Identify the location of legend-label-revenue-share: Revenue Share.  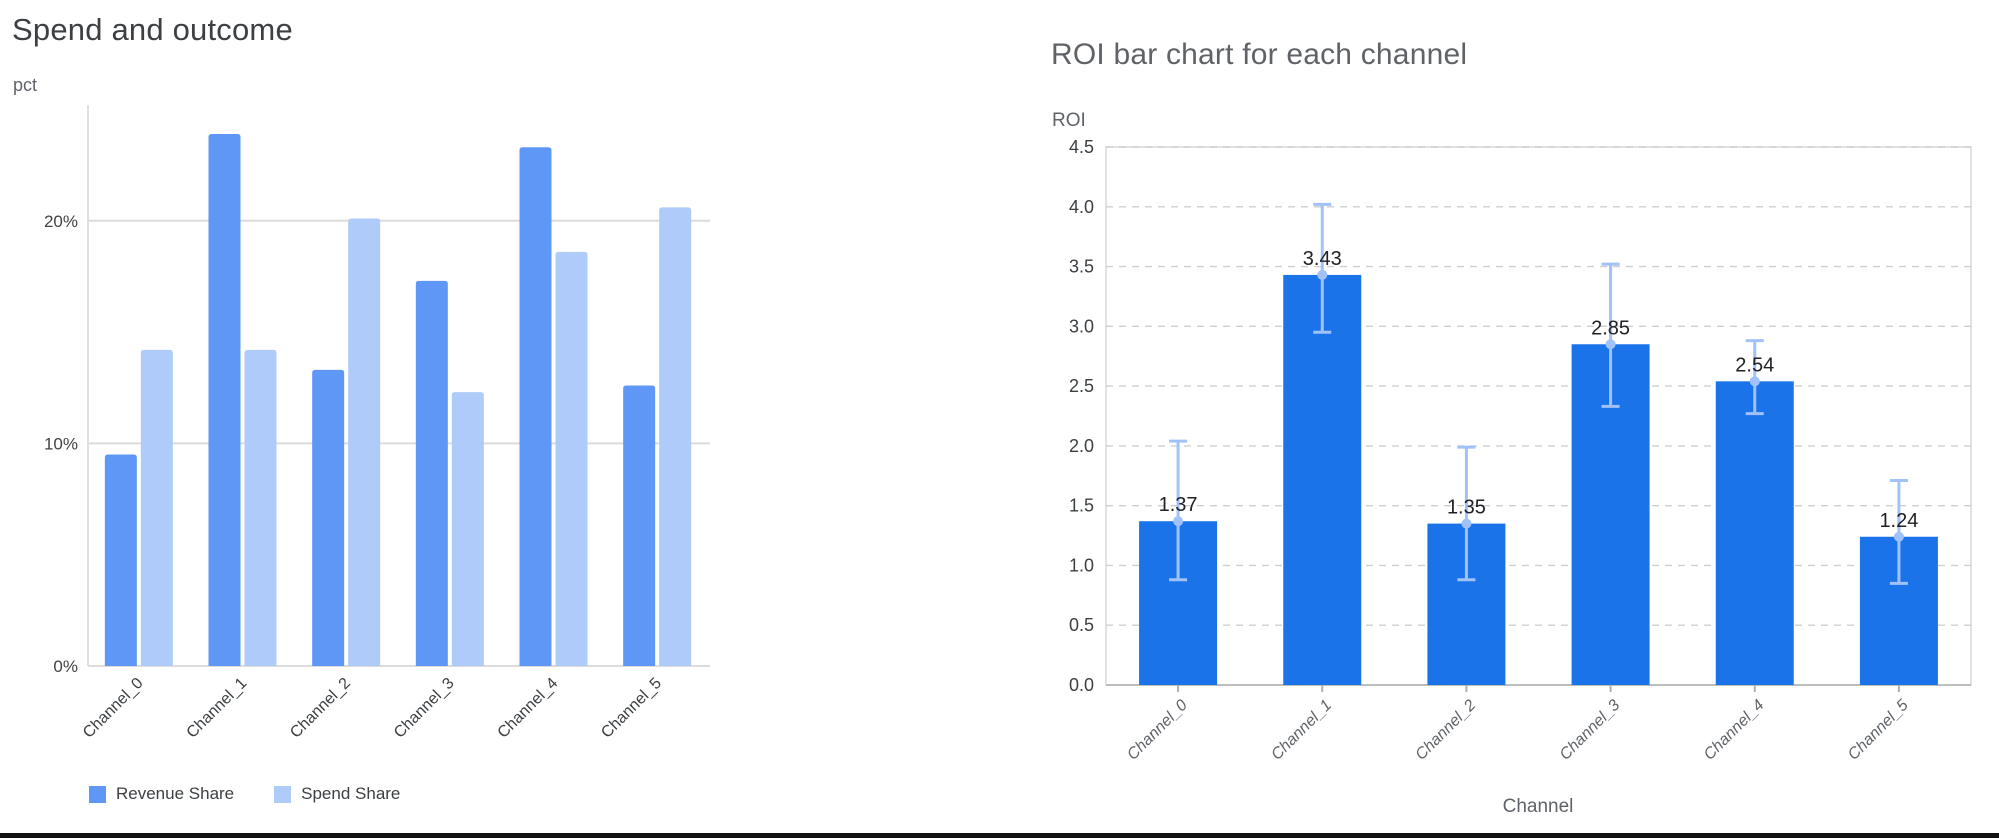
(175, 793).